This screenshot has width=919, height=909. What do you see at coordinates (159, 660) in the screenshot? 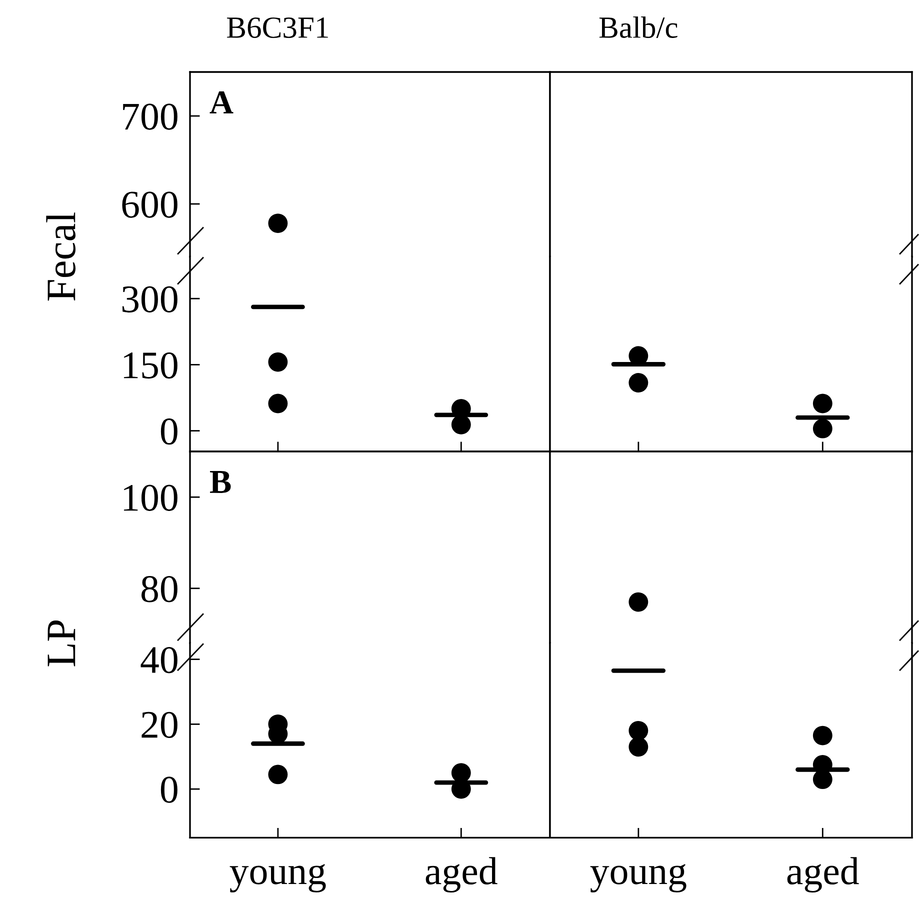
I see `y-tick-label: 40` at bounding box center [159, 660].